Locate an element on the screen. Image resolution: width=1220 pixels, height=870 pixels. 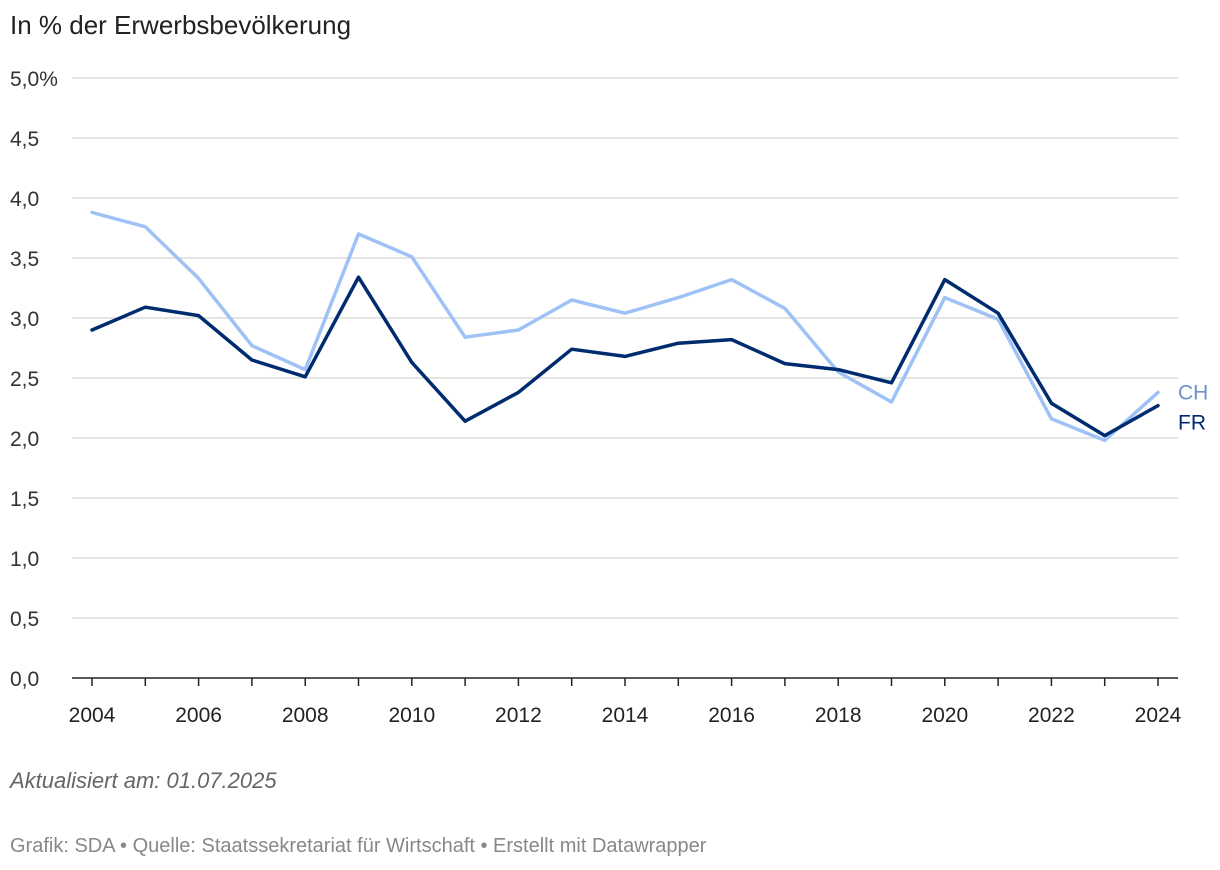
series-label-ch: CH is located at coordinates (1193, 392).